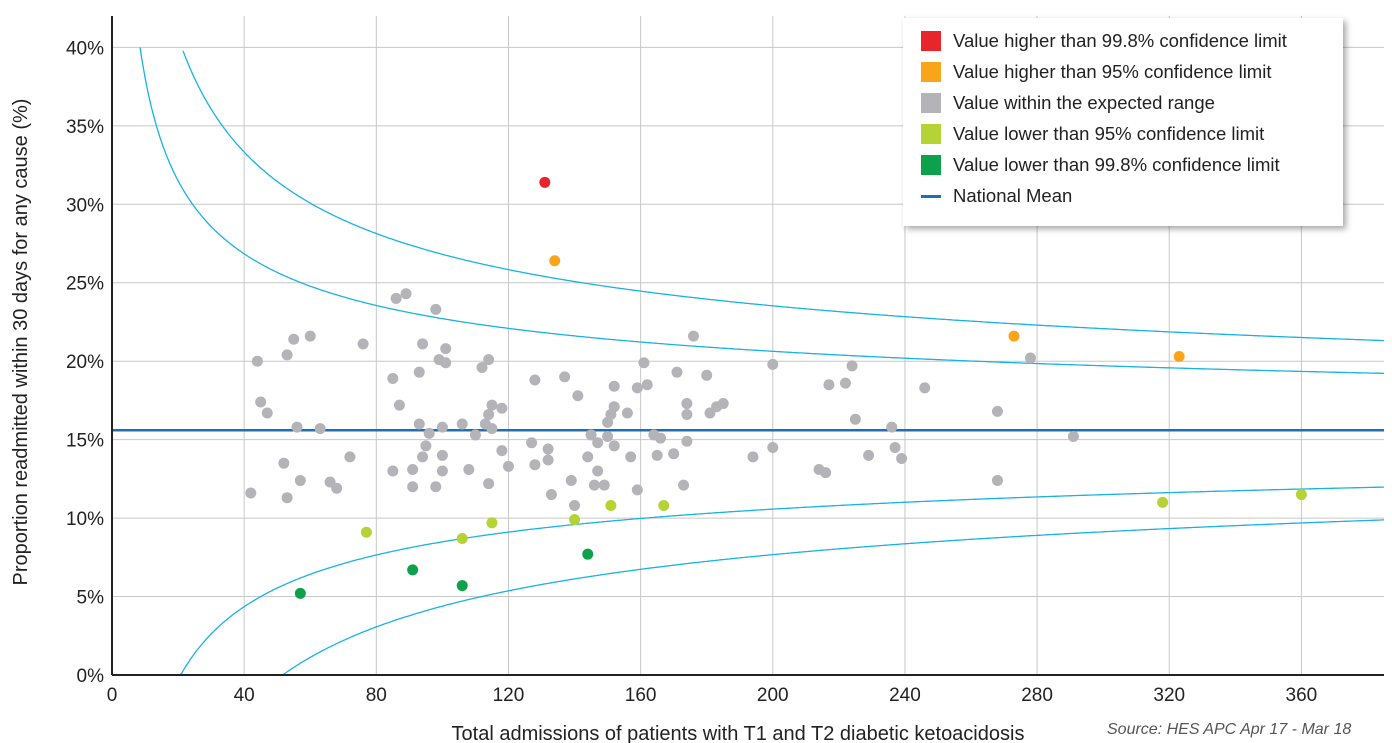  Describe the element at coordinates (85, 127) in the screenshot. I see `y-tick-label: 35%` at that location.